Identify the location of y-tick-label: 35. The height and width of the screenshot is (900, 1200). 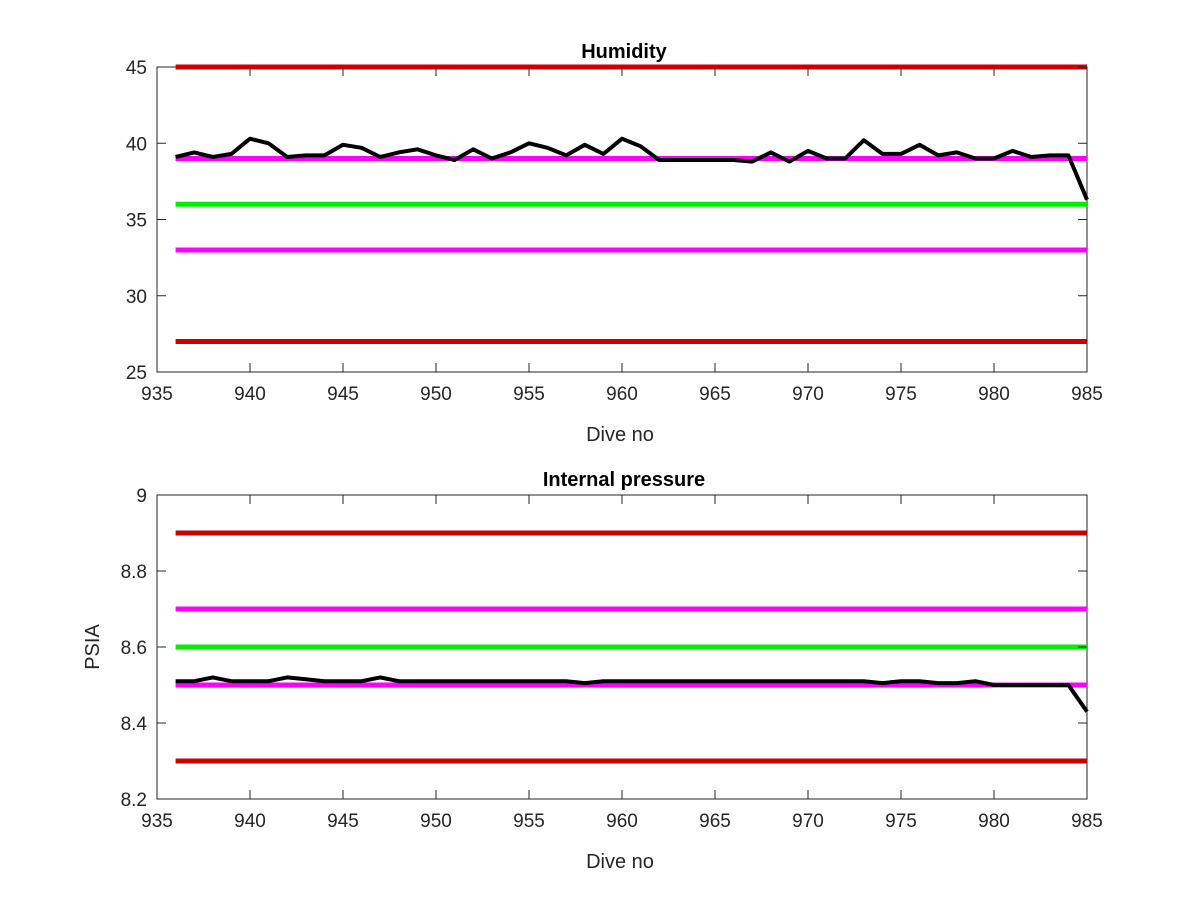
(136, 221).